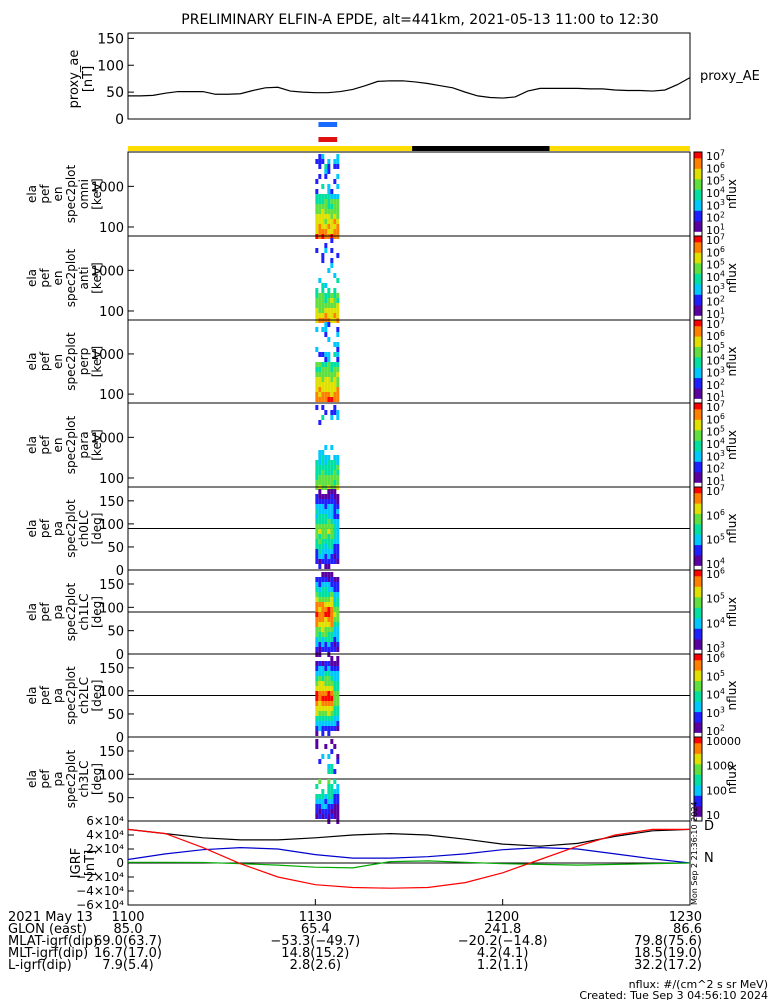 The image size is (775, 1000). I want to click on x-row-value: 7.9(5.4), so click(128, 965).